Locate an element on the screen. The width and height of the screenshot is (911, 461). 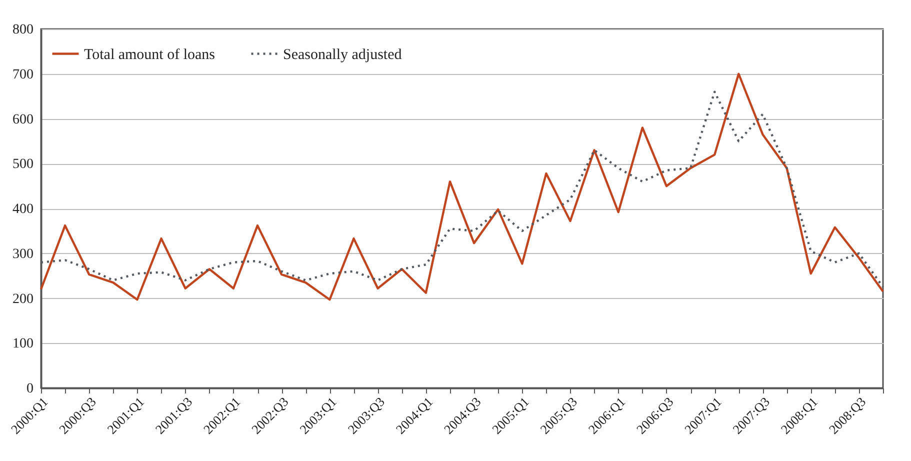
legend-label: Total amount of loans is located at coordinates (150, 54).